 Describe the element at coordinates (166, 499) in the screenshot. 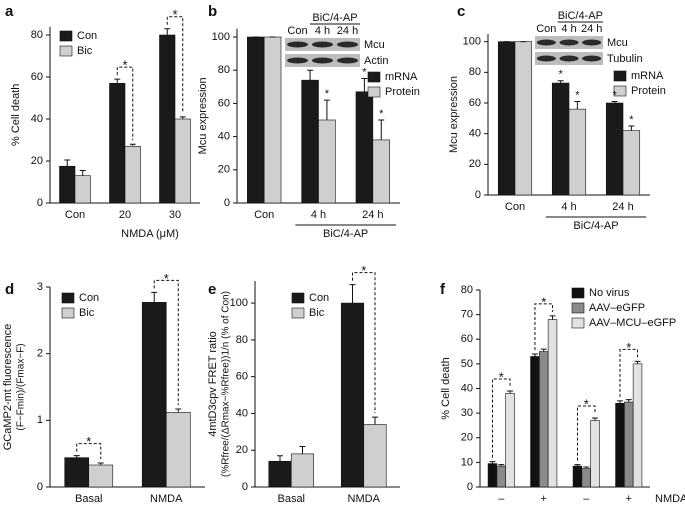

I see `x-tick-label: NMDA` at that location.